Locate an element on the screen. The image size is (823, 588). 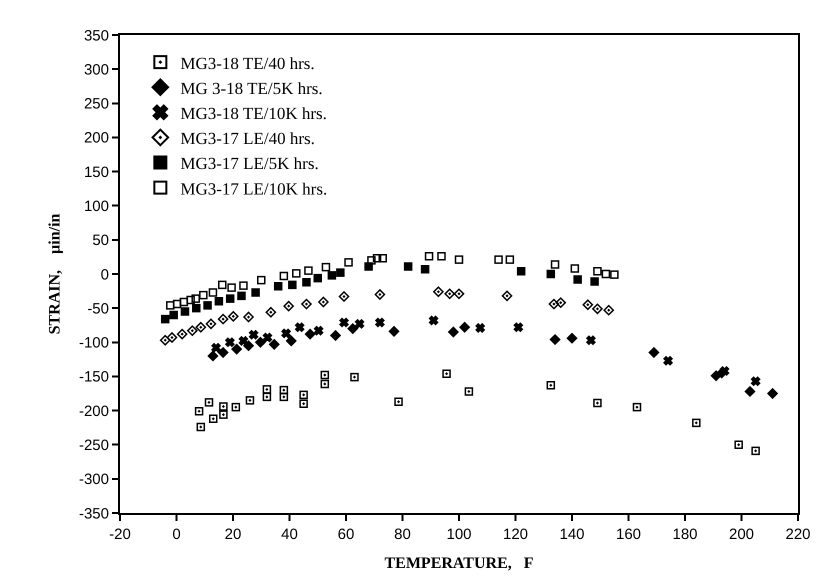
y-tick-label: 100 is located at coordinates (96, 206).